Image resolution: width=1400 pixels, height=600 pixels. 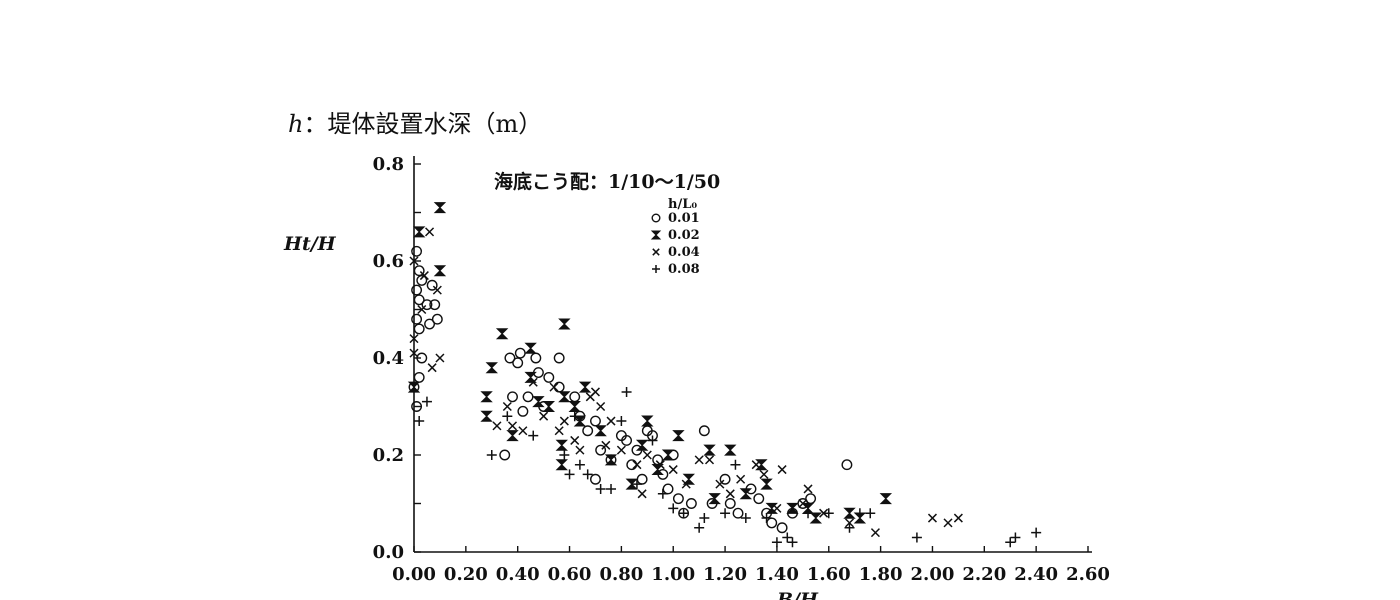 What do you see at coordinates (388, 552) in the screenshot?
I see `y-tick-label: 0.0` at bounding box center [388, 552].